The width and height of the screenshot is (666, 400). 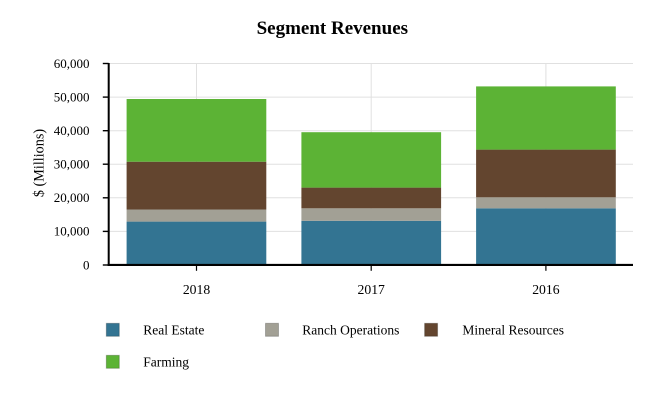 I want to click on svg-text: 2017, so click(x=372, y=289).